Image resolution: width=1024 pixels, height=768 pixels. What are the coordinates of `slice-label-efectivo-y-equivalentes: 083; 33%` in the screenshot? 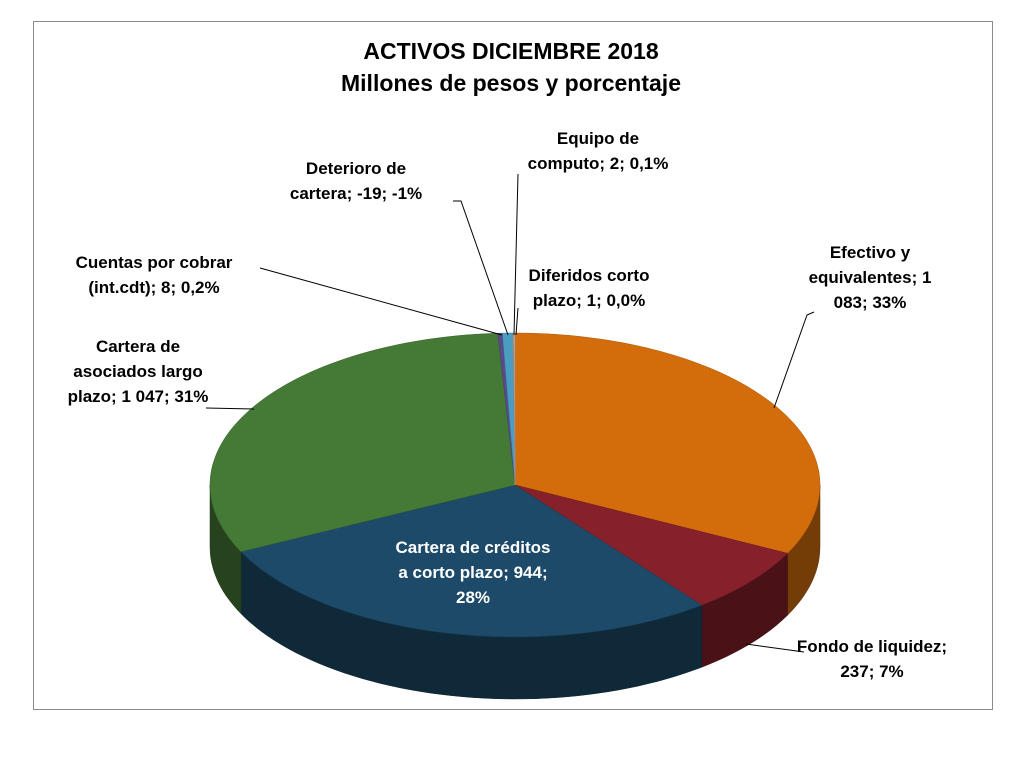 It's located at (870, 302).